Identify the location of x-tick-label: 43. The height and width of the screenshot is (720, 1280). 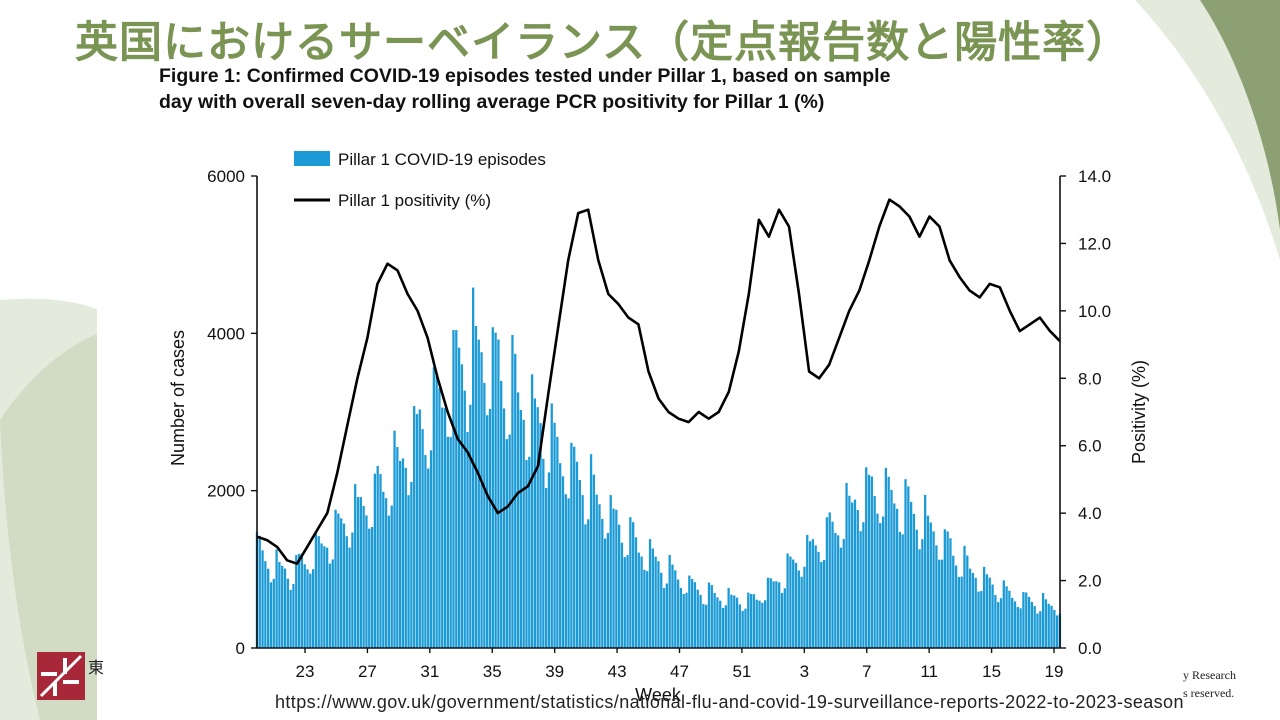
(617, 671).